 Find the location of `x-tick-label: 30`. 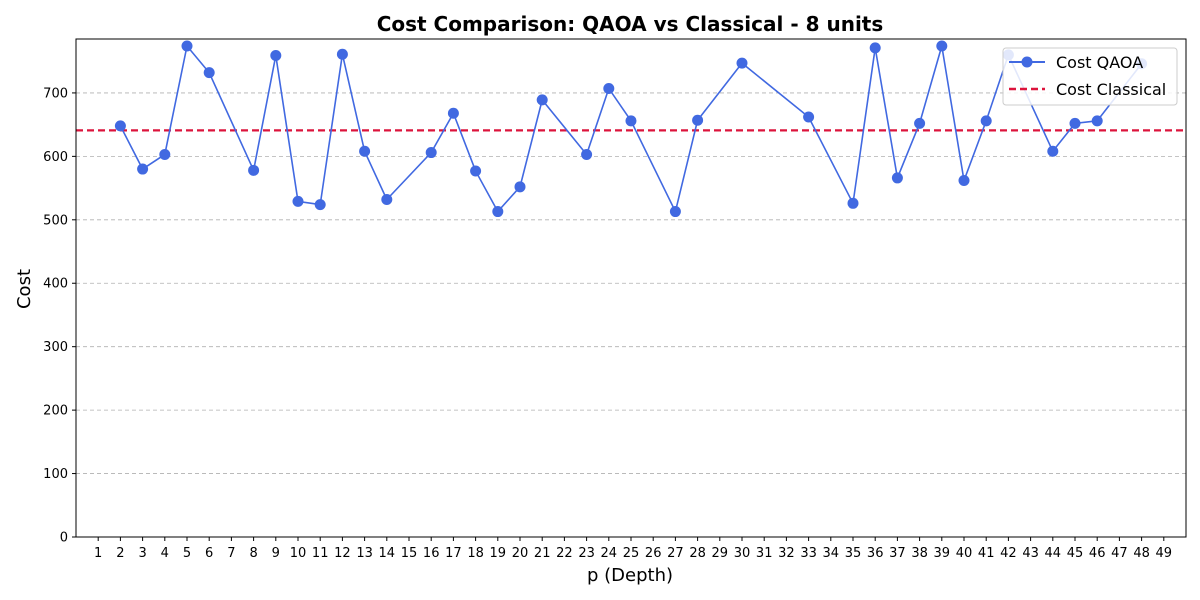

x-tick-label: 30 is located at coordinates (742, 553).